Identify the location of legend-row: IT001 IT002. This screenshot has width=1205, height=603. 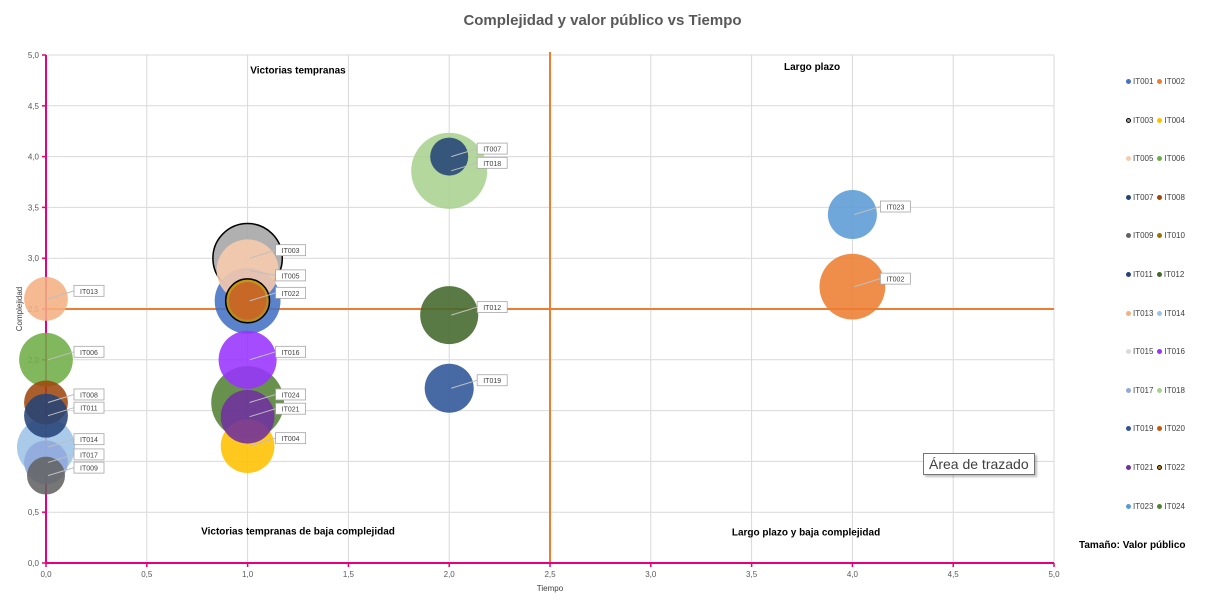
(1164, 96).